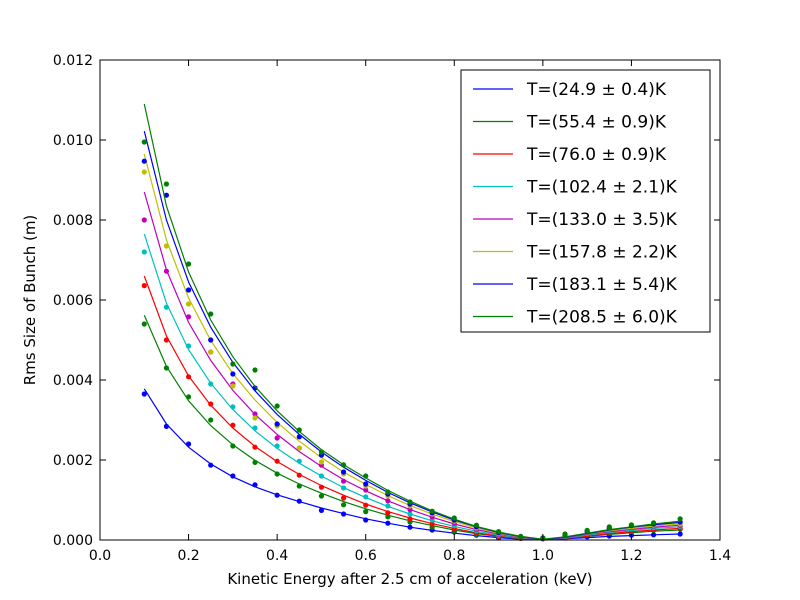  I want to click on y-tick-label: 0.000, so click(73, 541).